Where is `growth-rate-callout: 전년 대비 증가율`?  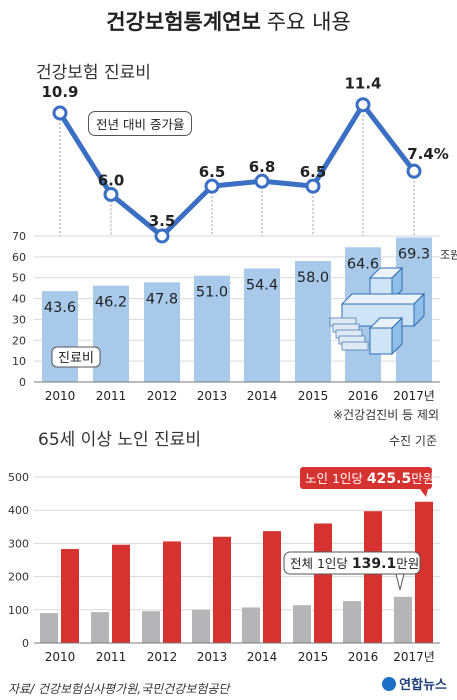
growth-rate-callout: 전년 대비 증가율 is located at coordinates (140, 123).